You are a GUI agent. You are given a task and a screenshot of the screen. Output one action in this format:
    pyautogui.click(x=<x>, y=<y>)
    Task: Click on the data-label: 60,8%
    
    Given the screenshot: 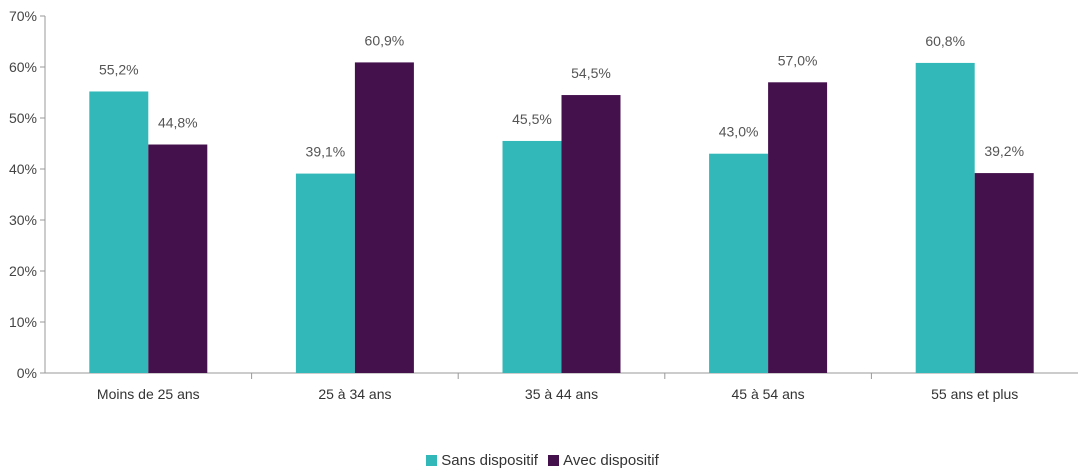 What is the action you would take?
    pyautogui.click(x=945, y=41)
    